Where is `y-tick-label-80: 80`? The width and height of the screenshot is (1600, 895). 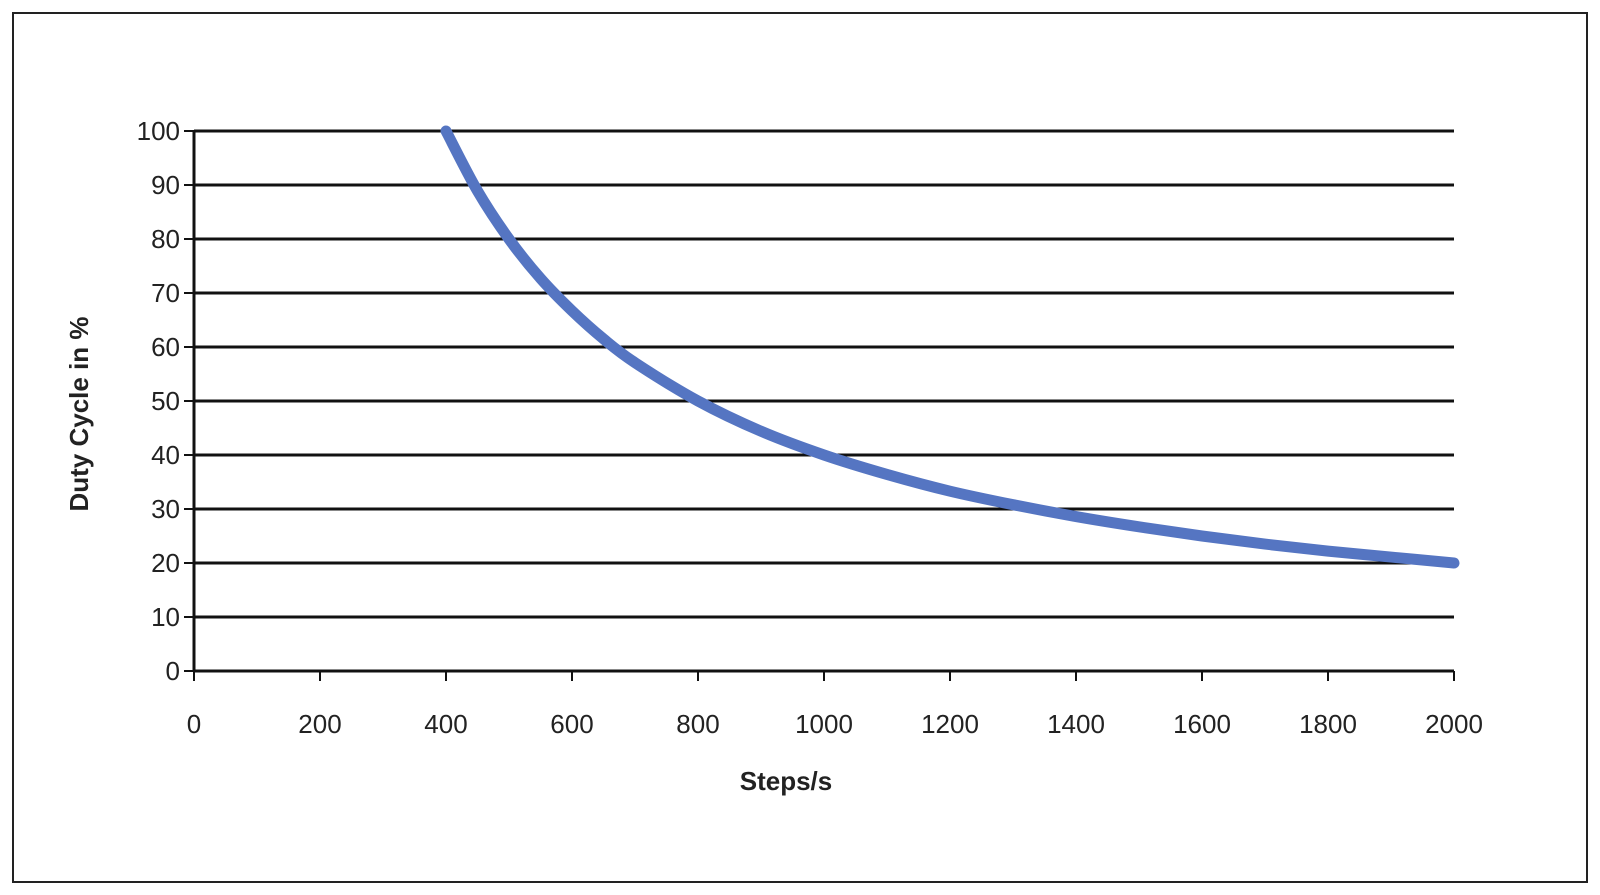 y-tick-label-80: 80 is located at coordinates (165, 239).